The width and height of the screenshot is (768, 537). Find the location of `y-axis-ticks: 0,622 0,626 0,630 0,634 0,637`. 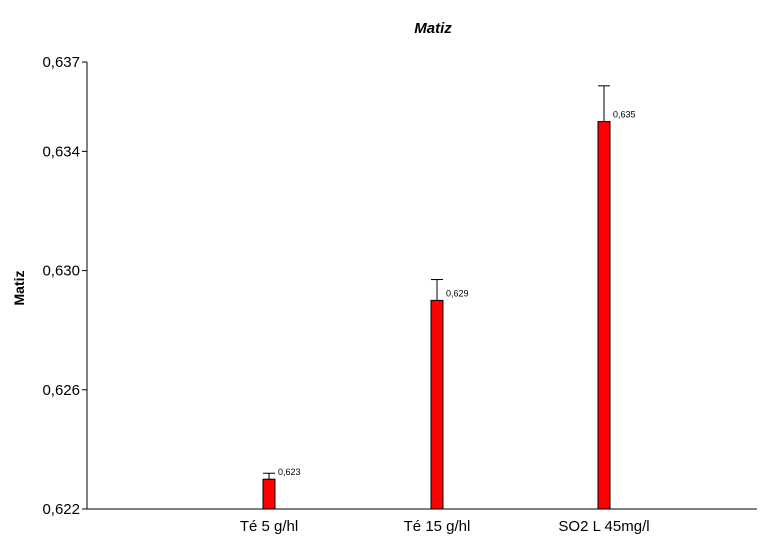

y-axis-ticks: 0,622 0,626 0,630 0,634 0,637 is located at coordinates (64, 286).